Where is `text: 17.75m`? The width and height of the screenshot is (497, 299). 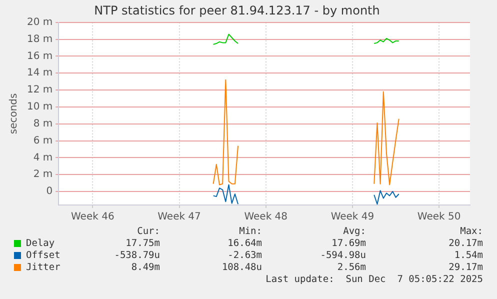 text: 17.75m is located at coordinates (143, 243).